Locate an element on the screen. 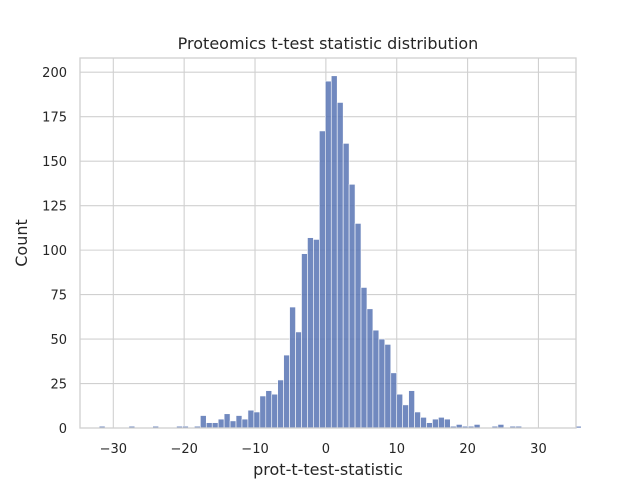  x-tick-label: −10 is located at coordinates (254, 449).